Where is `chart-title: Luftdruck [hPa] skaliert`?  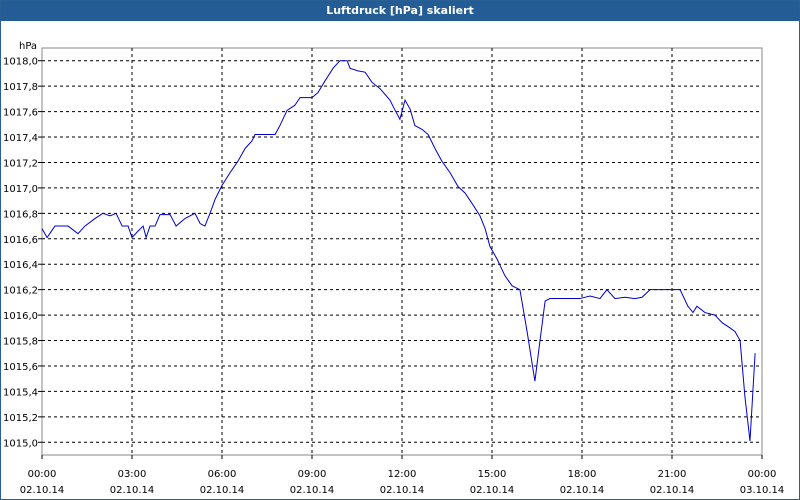 chart-title: Luftdruck [hPa] skaliert is located at coordinates (400, 10).